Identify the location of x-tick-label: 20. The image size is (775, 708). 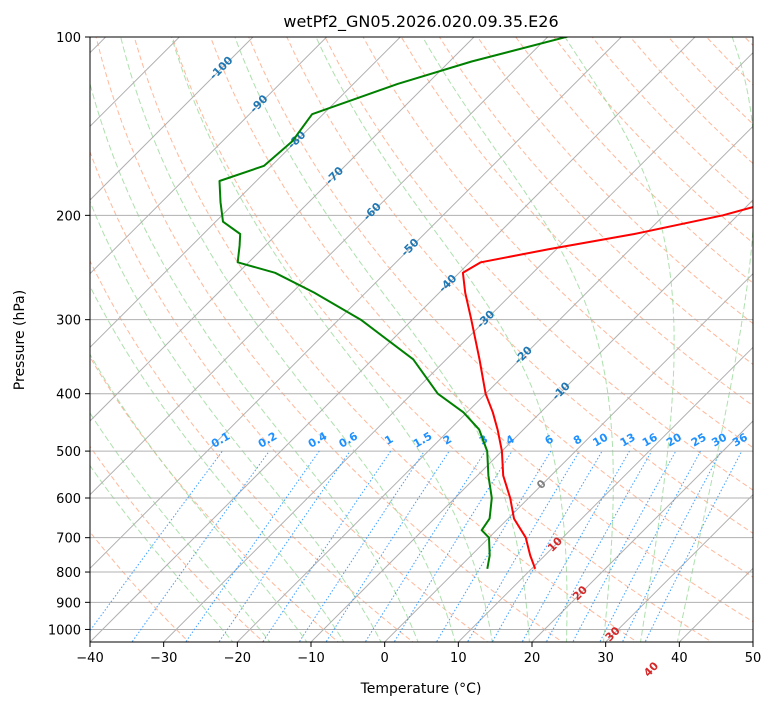
(532, 658).